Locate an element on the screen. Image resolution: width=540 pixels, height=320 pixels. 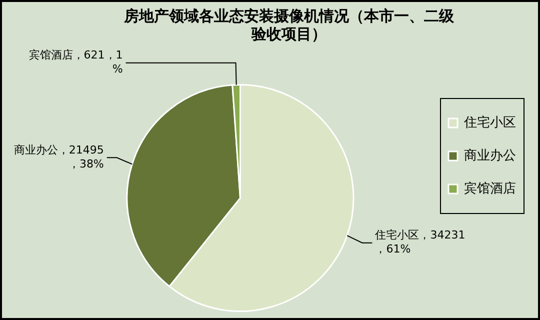
data-label: 商业办公，21495，38% is located at coordinates (59, 156).